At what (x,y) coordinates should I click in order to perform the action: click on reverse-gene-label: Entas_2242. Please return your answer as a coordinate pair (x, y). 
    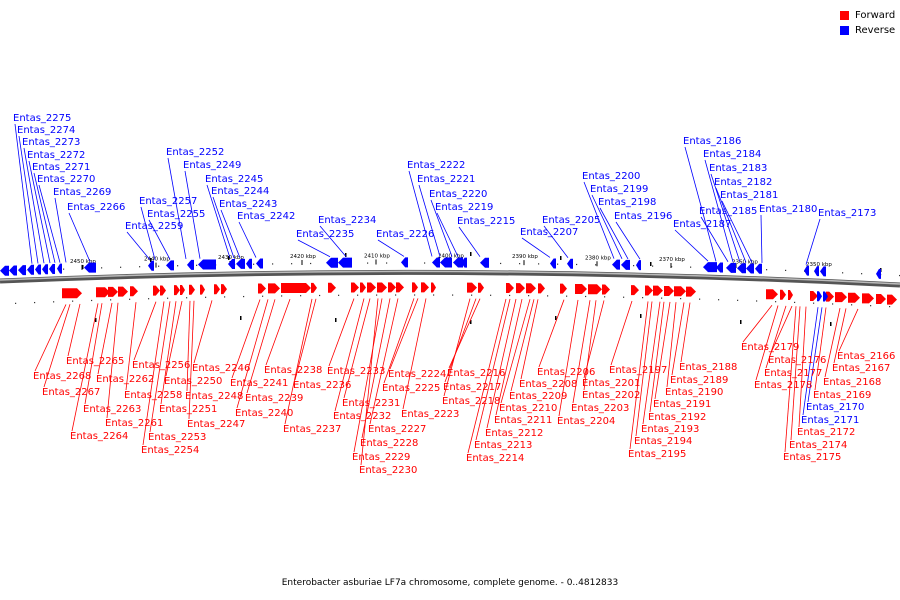
    Looking at the image, I should click on (266, 216).